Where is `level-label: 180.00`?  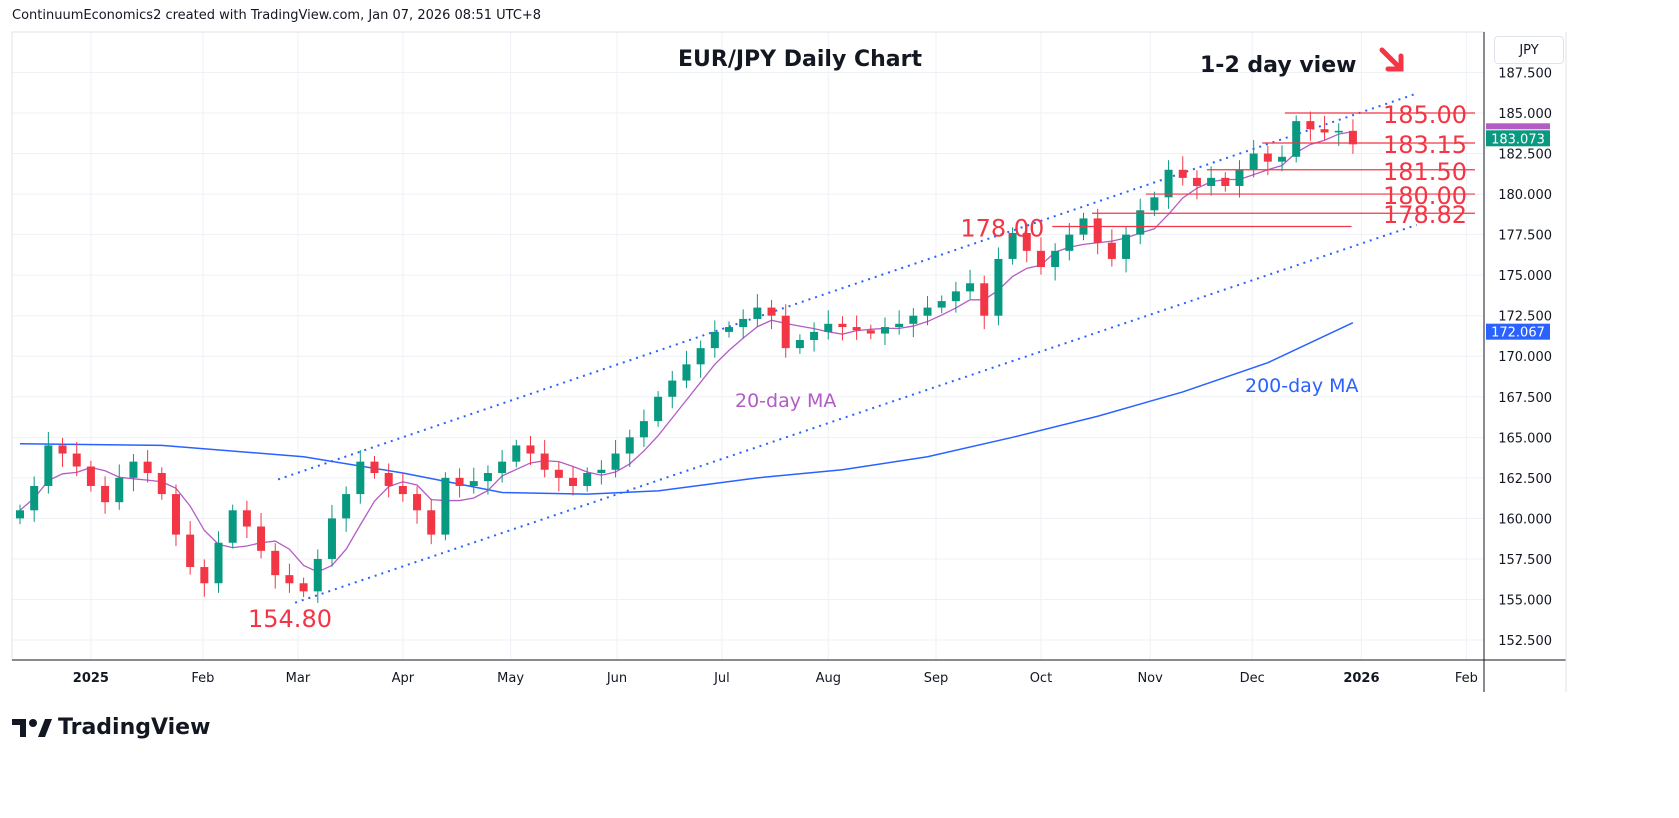
level-label: 180.00 is located at coordinates (1425, 196).